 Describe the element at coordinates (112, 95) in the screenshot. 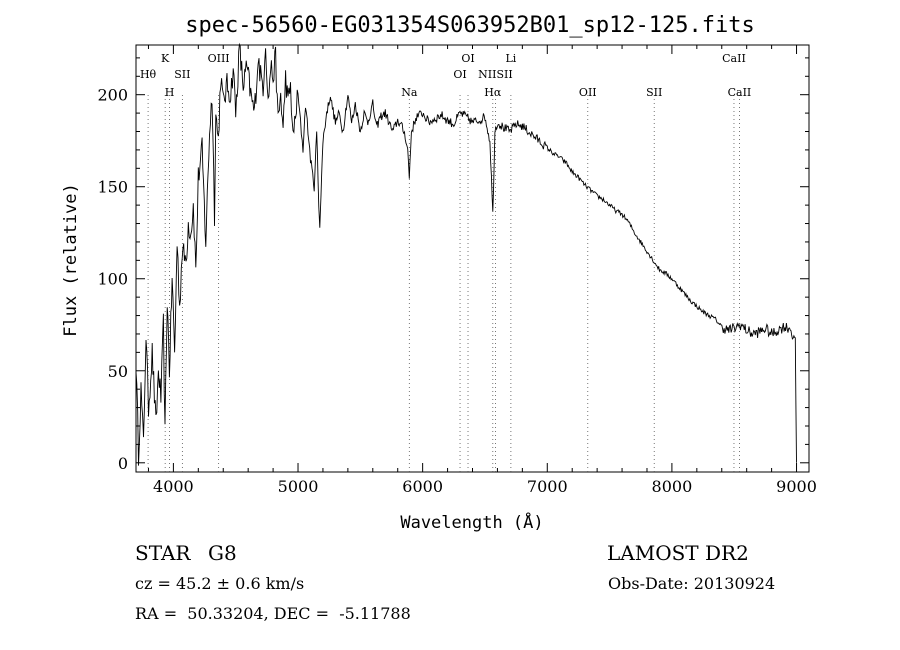

I see `y-tick-label: 200` at that location.